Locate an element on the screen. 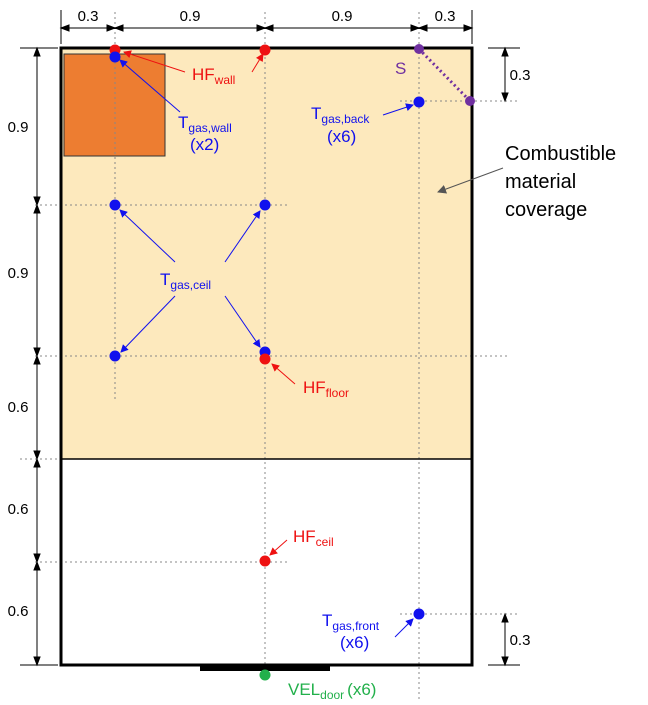 The height and width of the screenshot is (705, 648). dim-right-top: 0.3 is located at coordinates (520, 75).